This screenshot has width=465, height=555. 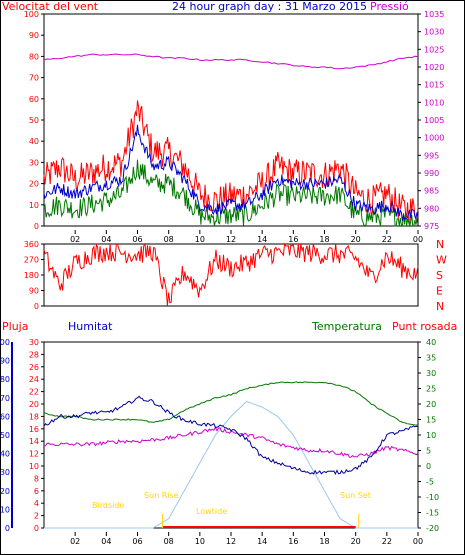 I want to click on wind-xtick-label: 04, so click(x=106, y=239).